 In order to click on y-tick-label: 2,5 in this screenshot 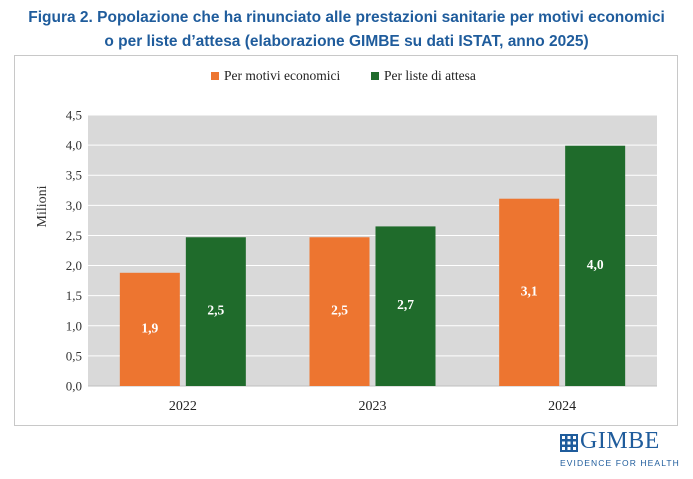, I will do `click(74, 235)`.